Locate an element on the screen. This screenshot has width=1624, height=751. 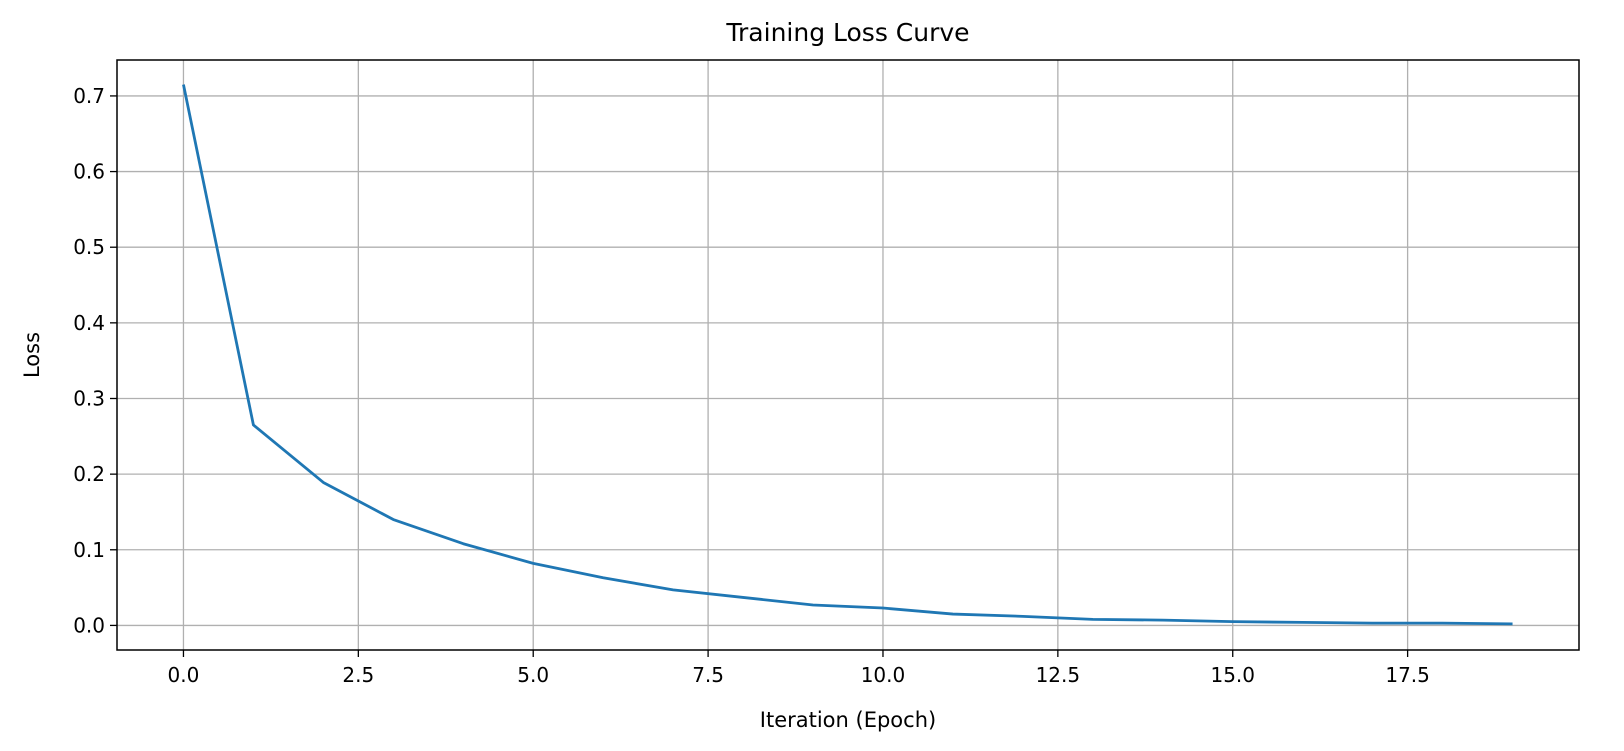
y-tick-label: 0.3 is located at coordinates (89, 398).